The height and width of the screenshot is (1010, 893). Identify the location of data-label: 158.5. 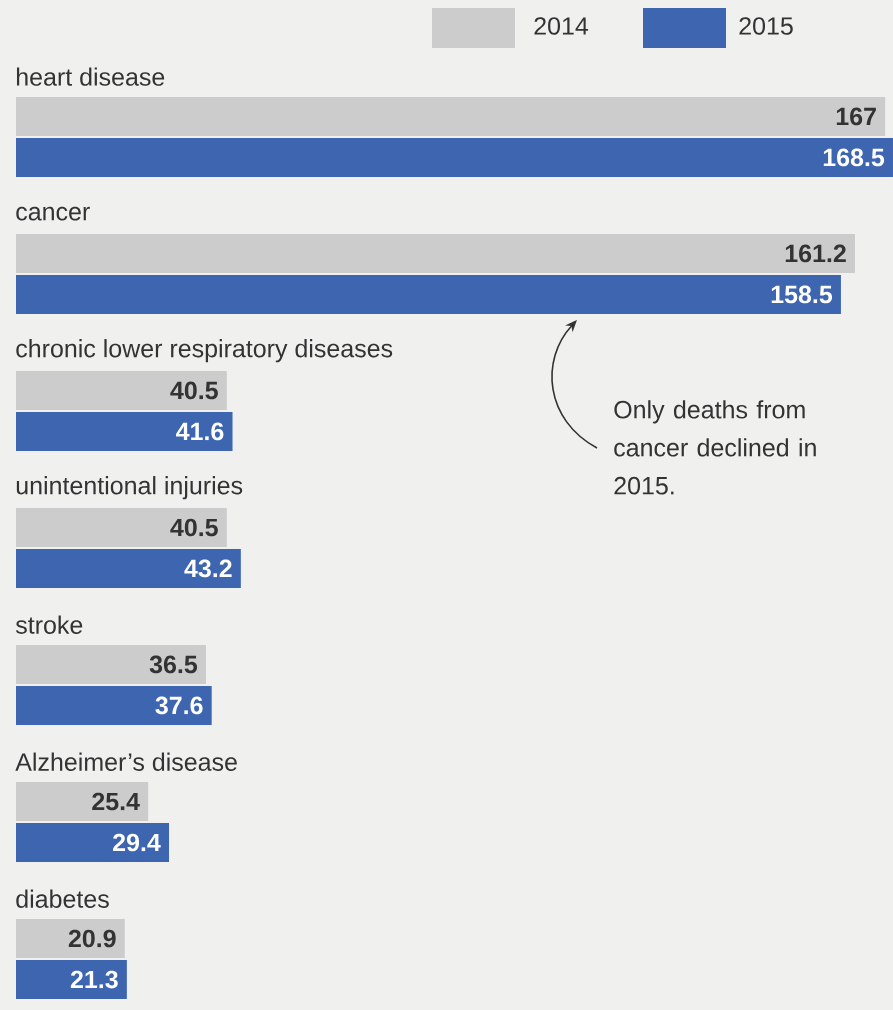
(802, 294).